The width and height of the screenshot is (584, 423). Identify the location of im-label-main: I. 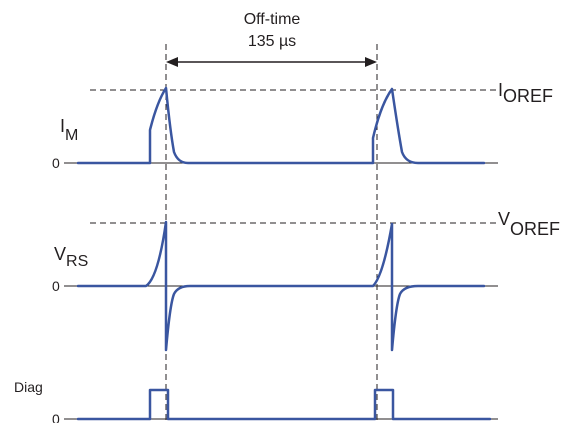
(62, 126).